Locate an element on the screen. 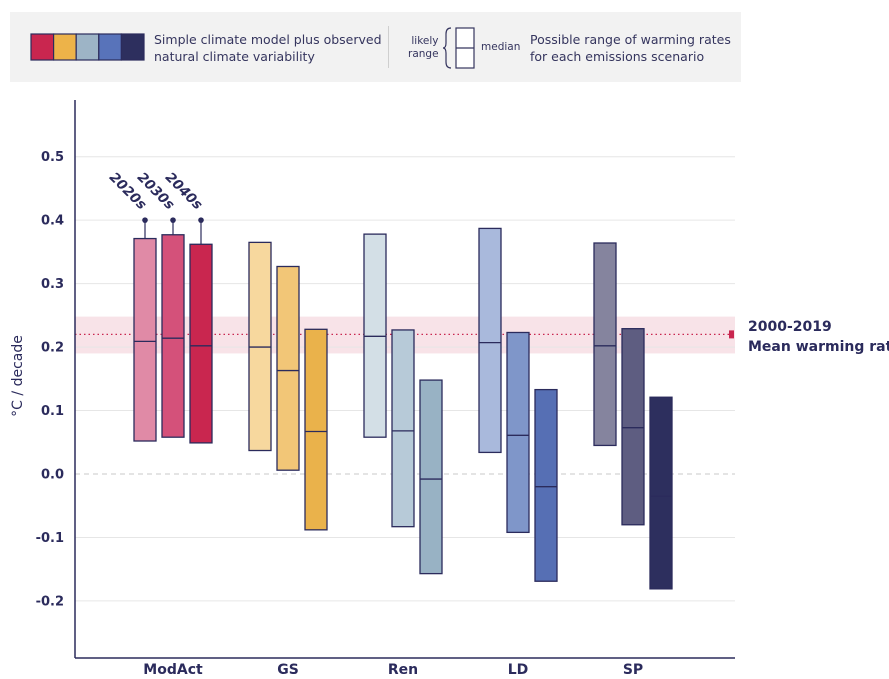 This screenshot has height=679, width=889. box-SP-2030s is located at coordinates (633, 427).